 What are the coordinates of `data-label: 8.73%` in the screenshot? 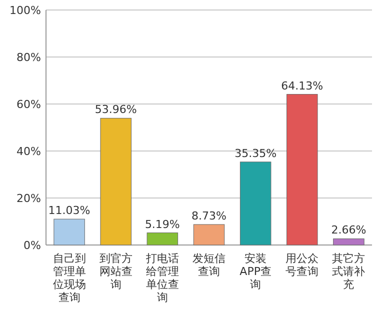 It's located at (209, 215).